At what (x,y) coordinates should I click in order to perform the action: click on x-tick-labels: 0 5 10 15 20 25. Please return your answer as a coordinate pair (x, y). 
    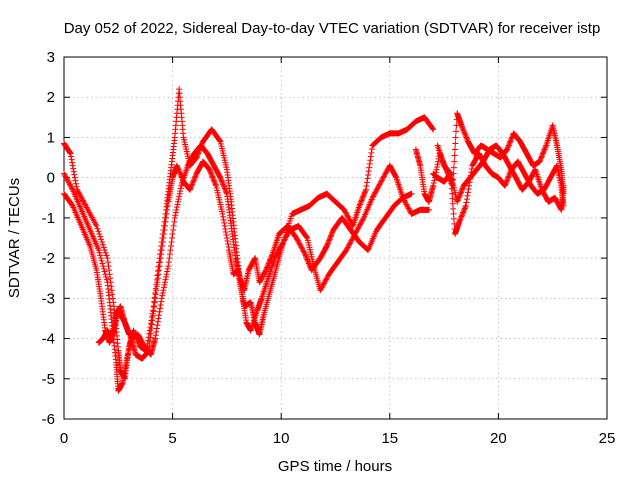
    Looking at the image, I should click on (338, 438).